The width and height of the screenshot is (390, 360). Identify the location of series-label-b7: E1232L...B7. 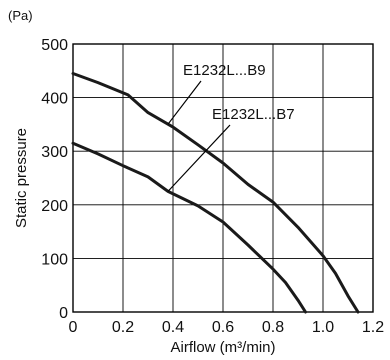
(253, 114).